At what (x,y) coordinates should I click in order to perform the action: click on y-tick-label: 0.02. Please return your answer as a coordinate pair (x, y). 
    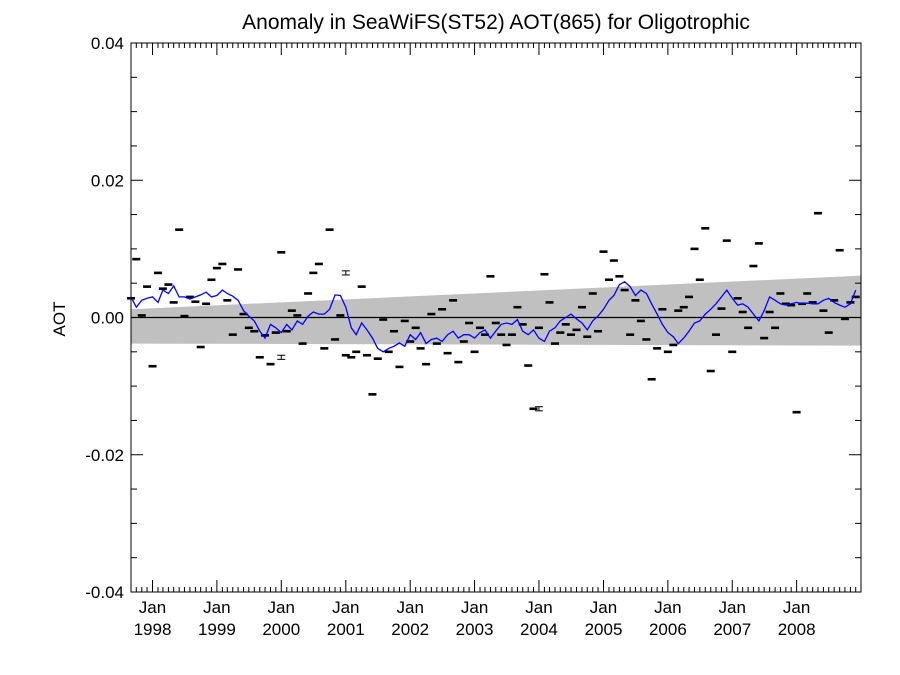
    Looking at the image, I should click on (107, 180).